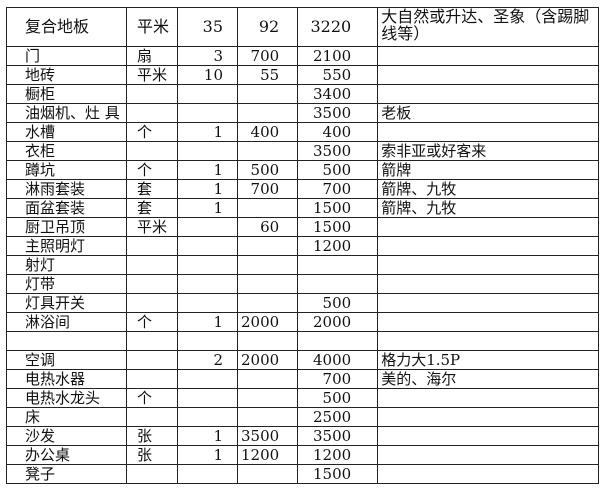  I want to click on item-name-cell, so click(66, 341).